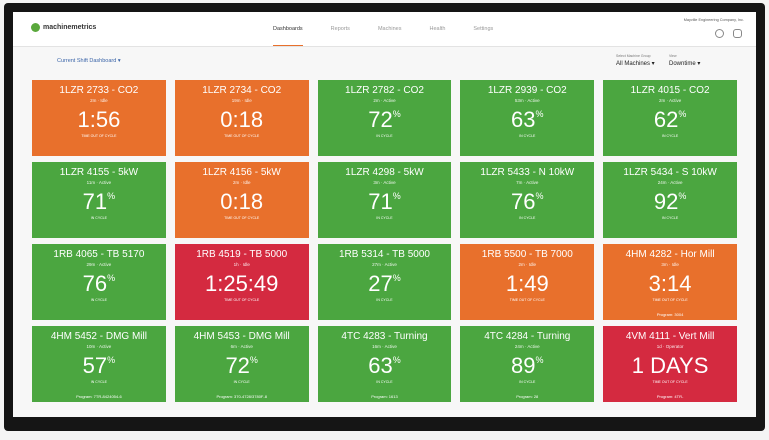  I want to click on machine-name: 1LZR 4155 - 5kW, so click(99, 172).